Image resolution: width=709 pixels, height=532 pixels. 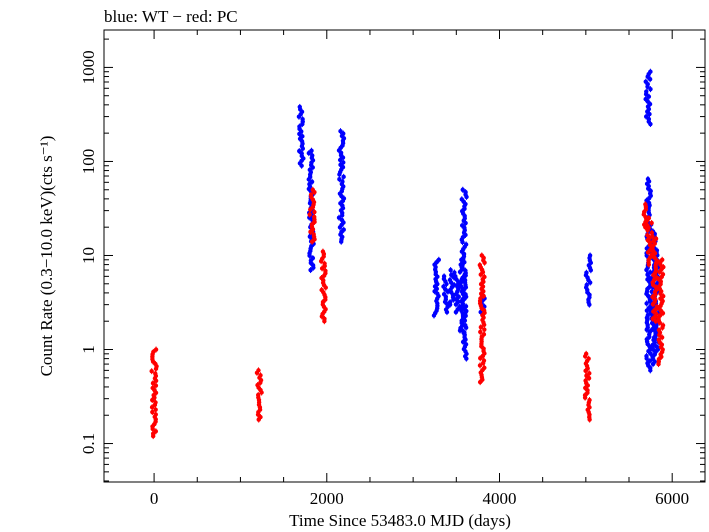 I want to click on y-tick-label: 1000, so click(x=88, y=67).